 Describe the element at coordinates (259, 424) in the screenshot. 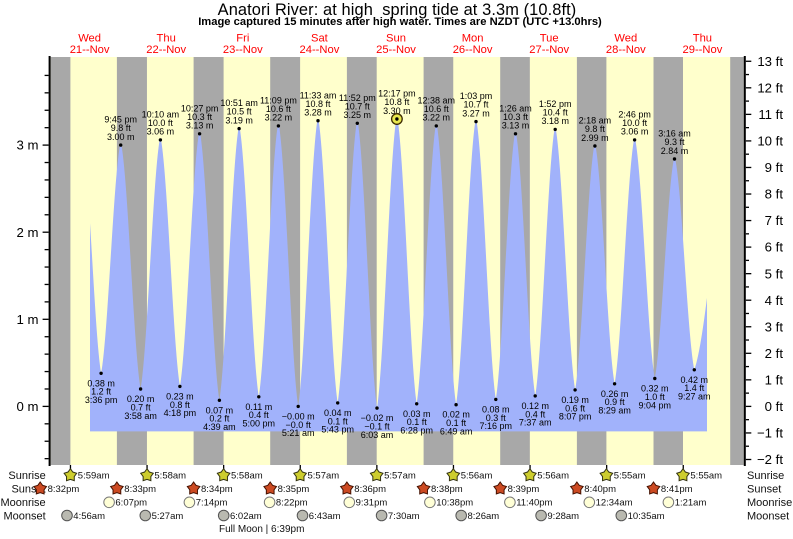

I see `svg-text: 5:00 pm` at that location.